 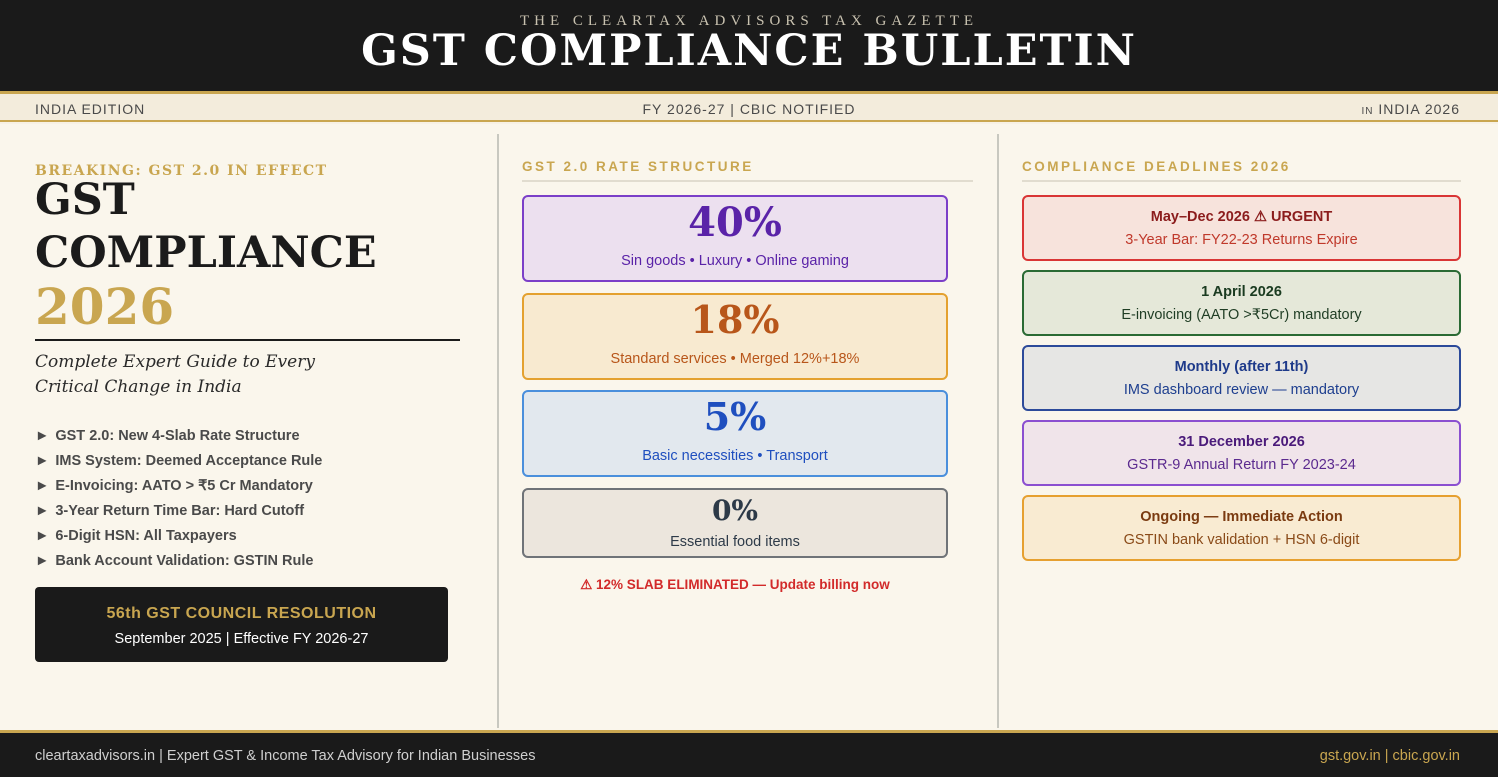 I want to click on rate-card: 40% Sin goods • Luxury • Online gaming, so click(x=735, y=238).